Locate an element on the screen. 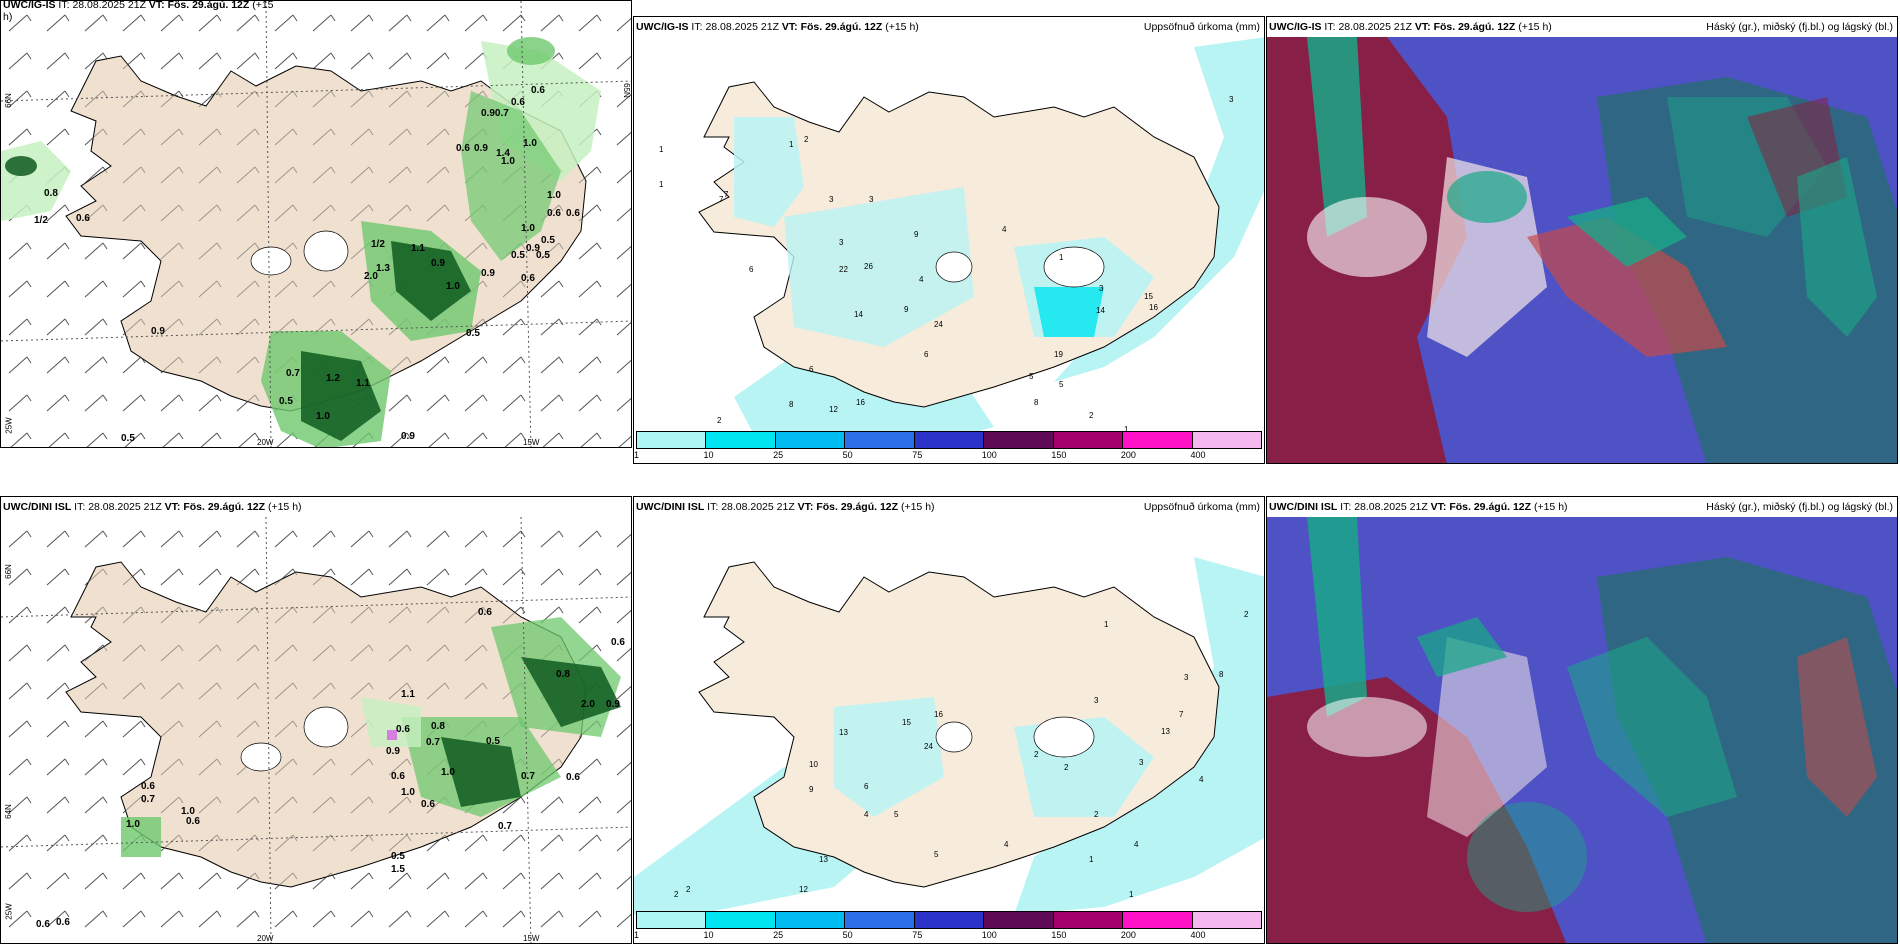  svg-text: 13 is located at coordinates (823, 859).